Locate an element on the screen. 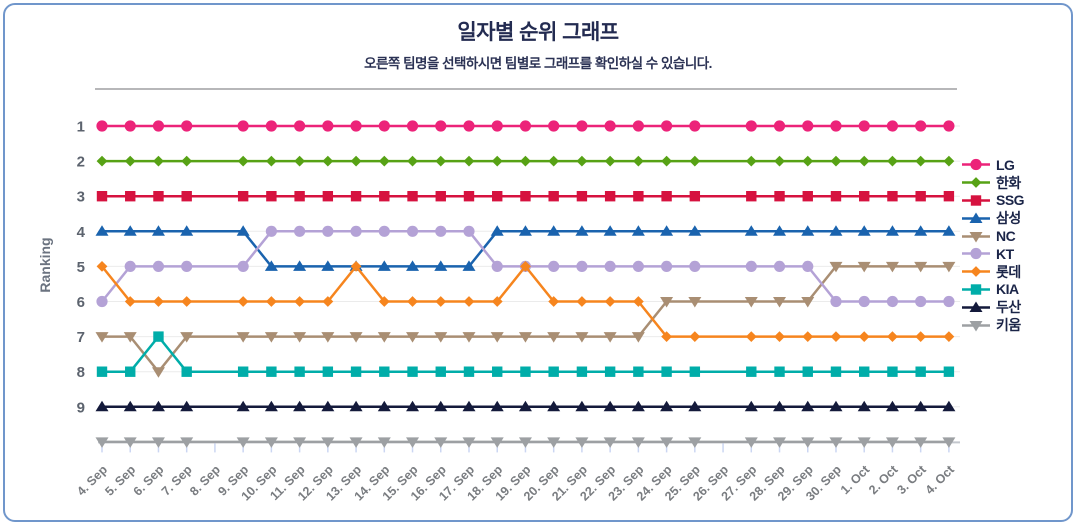 This screenshot has height=525, width=1076. page-title: 일자별 순위 그래프 is located at coordinates (538, 32).